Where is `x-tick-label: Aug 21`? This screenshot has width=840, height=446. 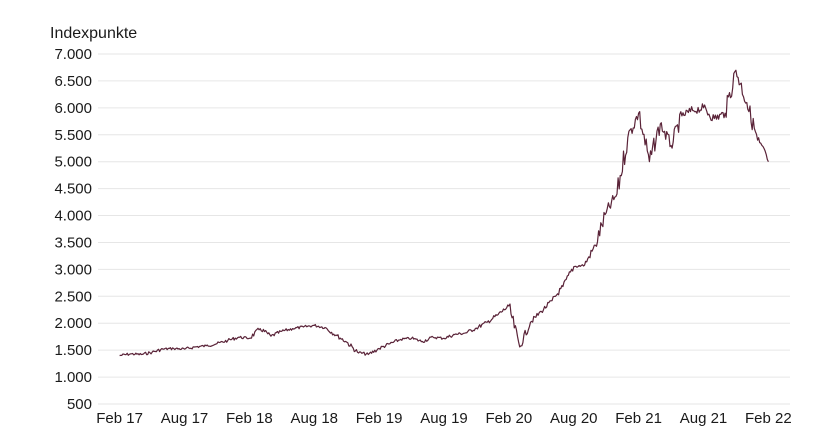 x-tick-label: Aug 21 is located at coordinates (704, 418).